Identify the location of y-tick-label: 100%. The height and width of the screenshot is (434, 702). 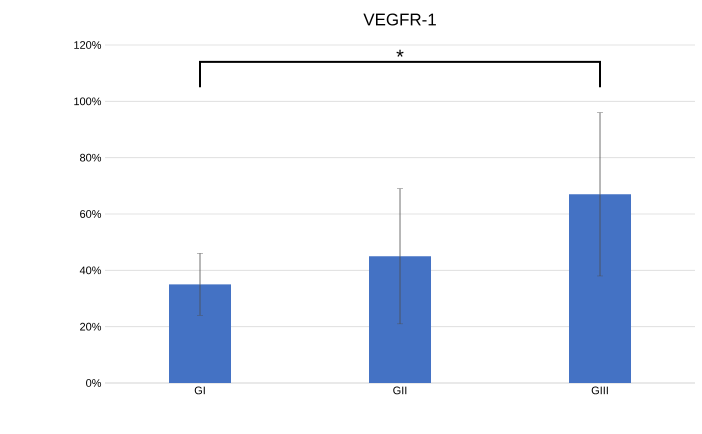
(88, 101).